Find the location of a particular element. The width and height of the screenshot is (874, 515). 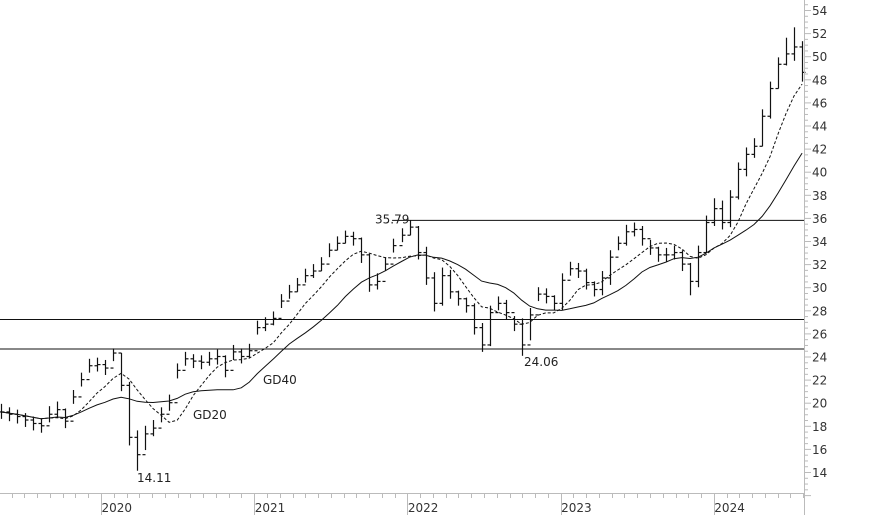

annotation-label: 24.06 is located at coordinates (541, 362).